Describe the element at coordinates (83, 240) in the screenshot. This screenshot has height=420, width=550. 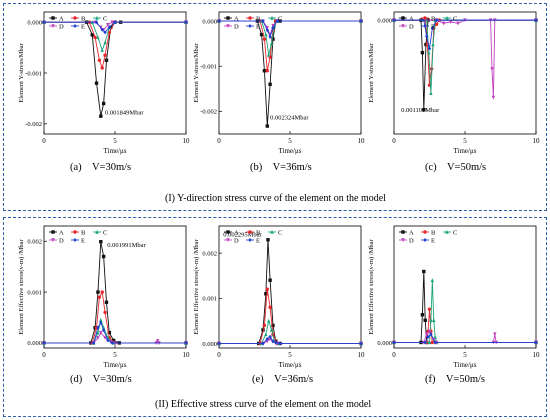
I see `legend-label-E-d: E` at that location.